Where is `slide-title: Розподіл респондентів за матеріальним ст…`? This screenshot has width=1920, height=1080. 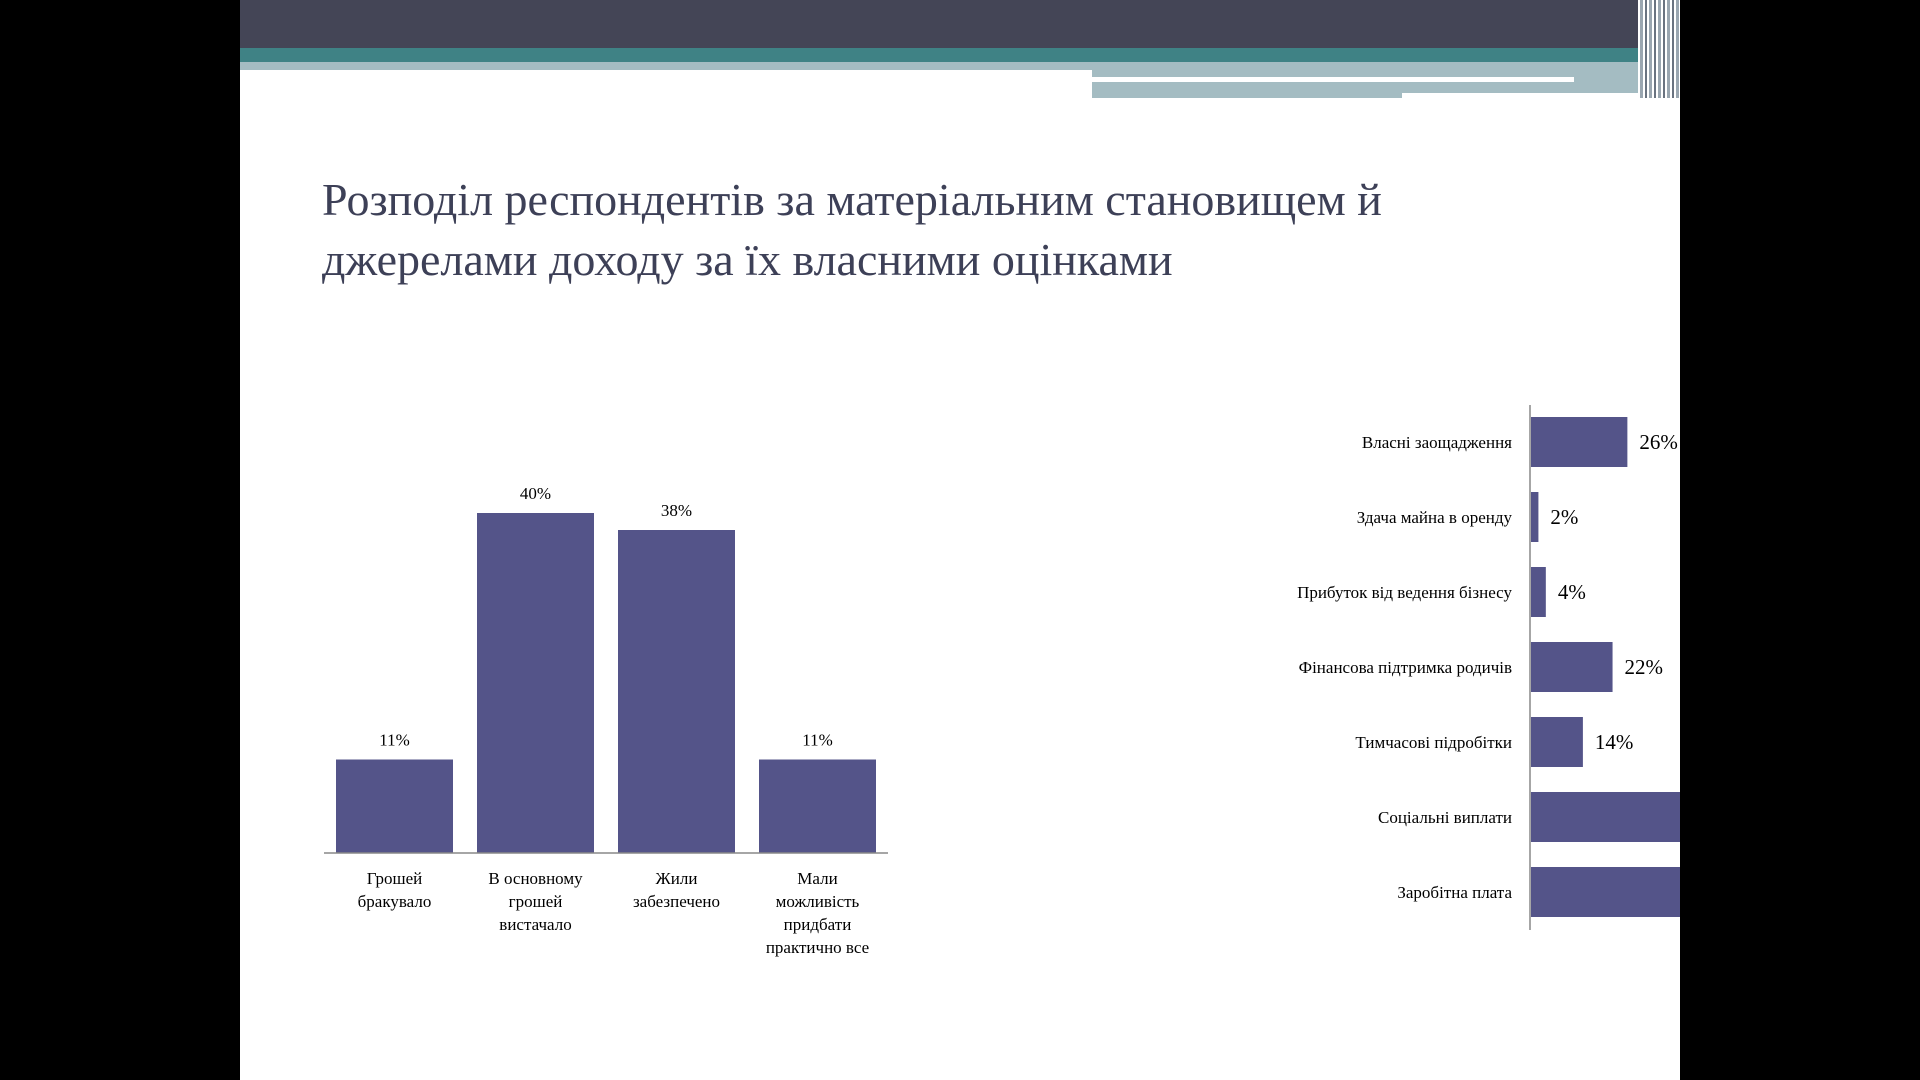
slide-title: Розподіл респондентів за матеріальним ст… is located at coordinates (922, 230).